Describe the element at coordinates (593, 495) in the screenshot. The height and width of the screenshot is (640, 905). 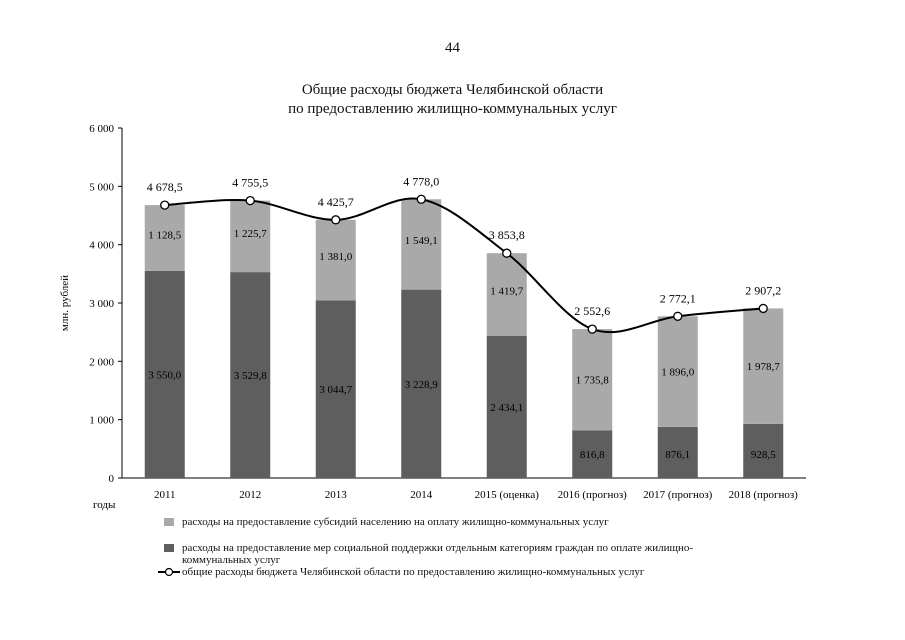
I see `x-tick-label: 2016 (прогноз)` at that location.